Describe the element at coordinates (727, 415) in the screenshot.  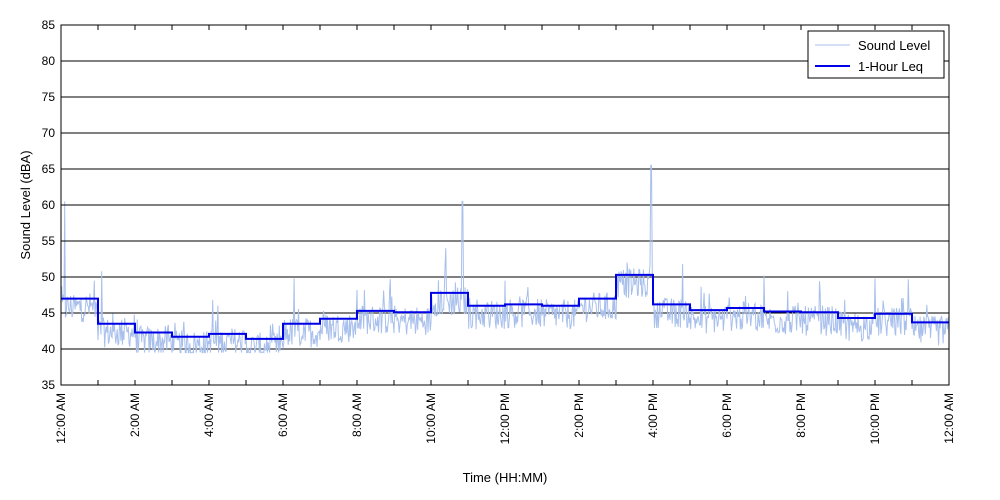
I see `x-tick-label: 6:00 PM` at that location.